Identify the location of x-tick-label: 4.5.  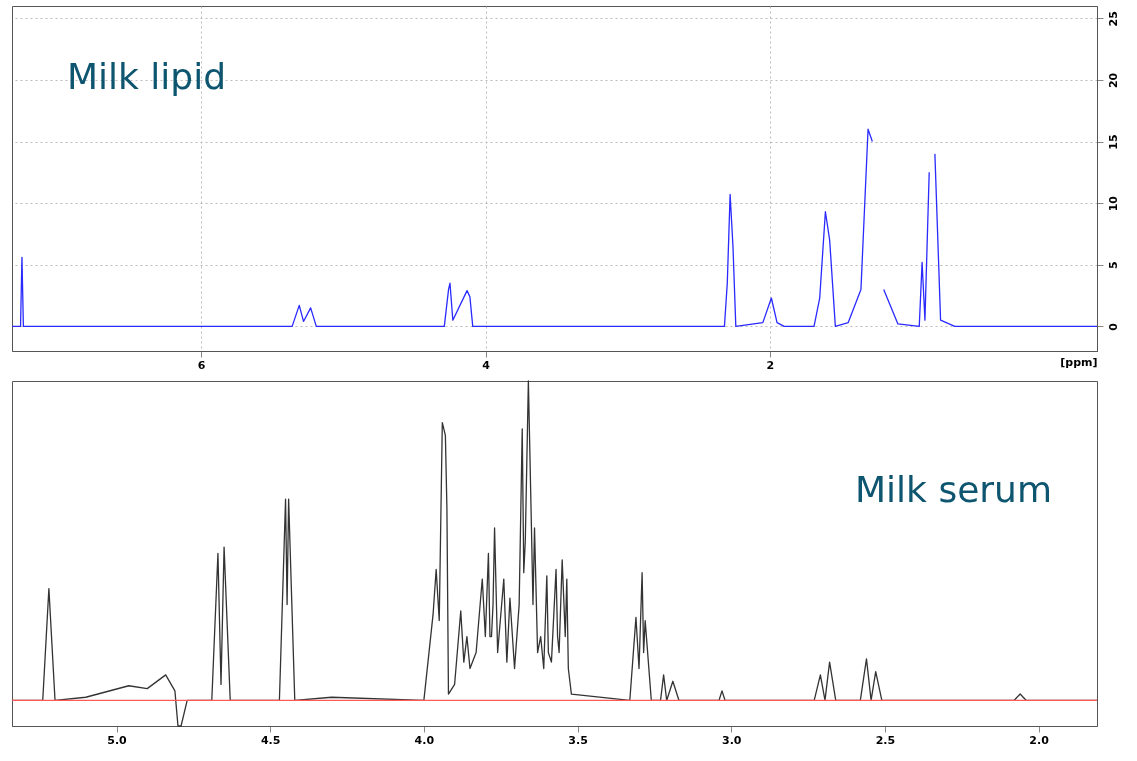
(270, 740).